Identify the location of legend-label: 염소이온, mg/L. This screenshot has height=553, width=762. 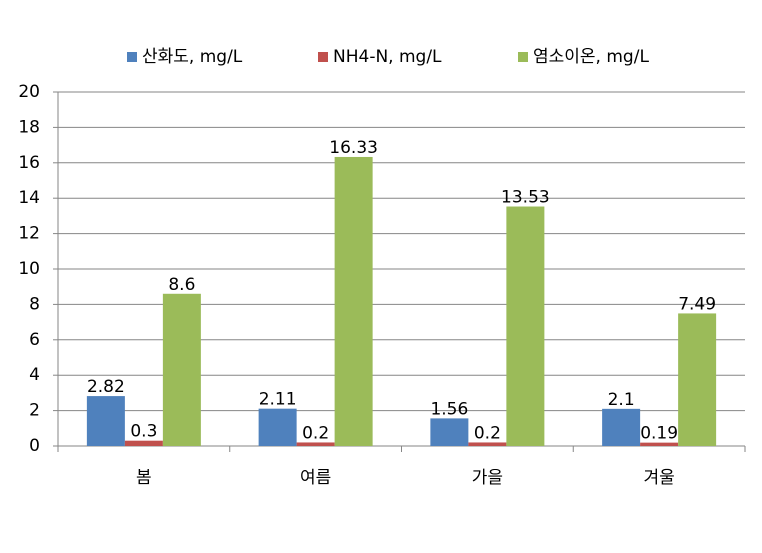
(591, 57).